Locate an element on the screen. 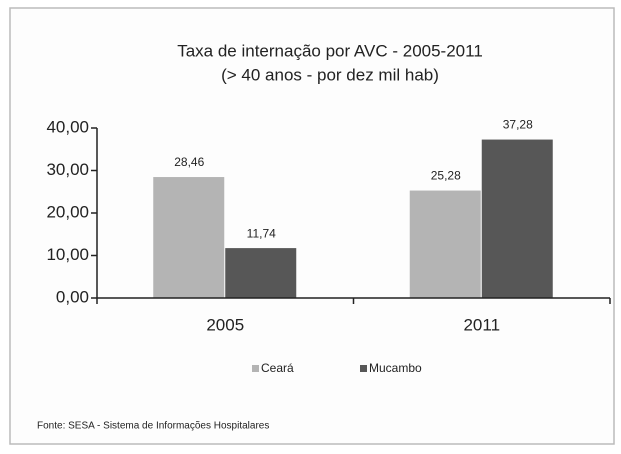  legend-label: Mucambo is located at coordinates (395, 368).